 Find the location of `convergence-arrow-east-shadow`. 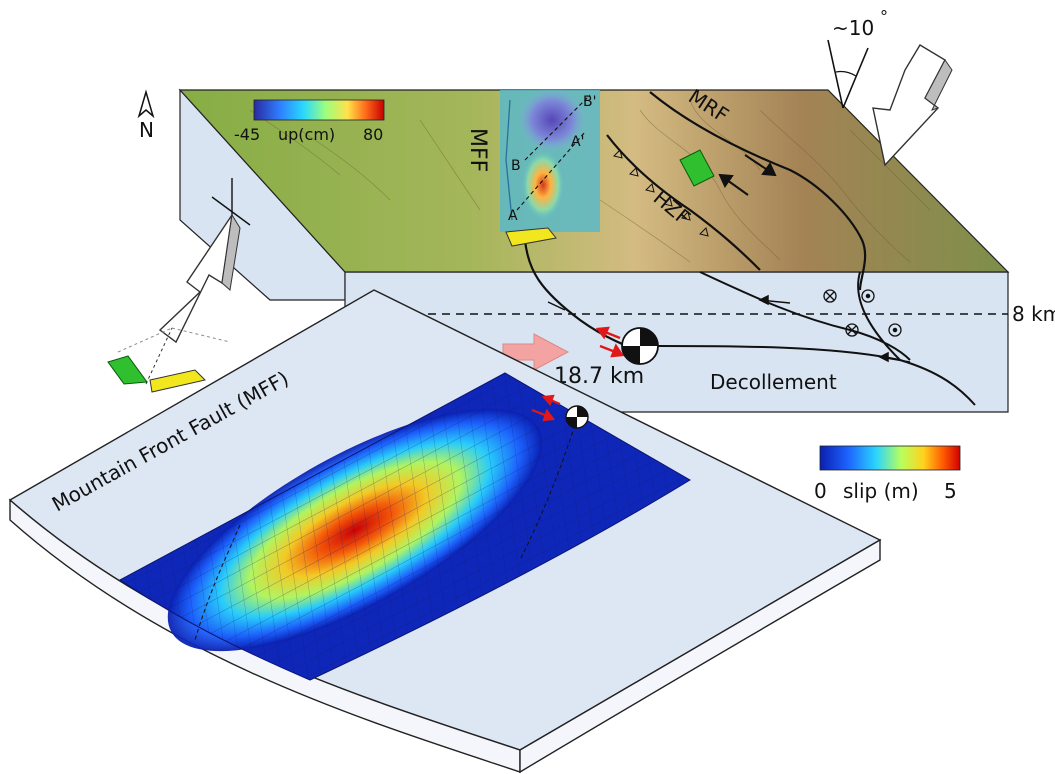

convergence-arrow-east-shadow is located at coordinates (938, 85).